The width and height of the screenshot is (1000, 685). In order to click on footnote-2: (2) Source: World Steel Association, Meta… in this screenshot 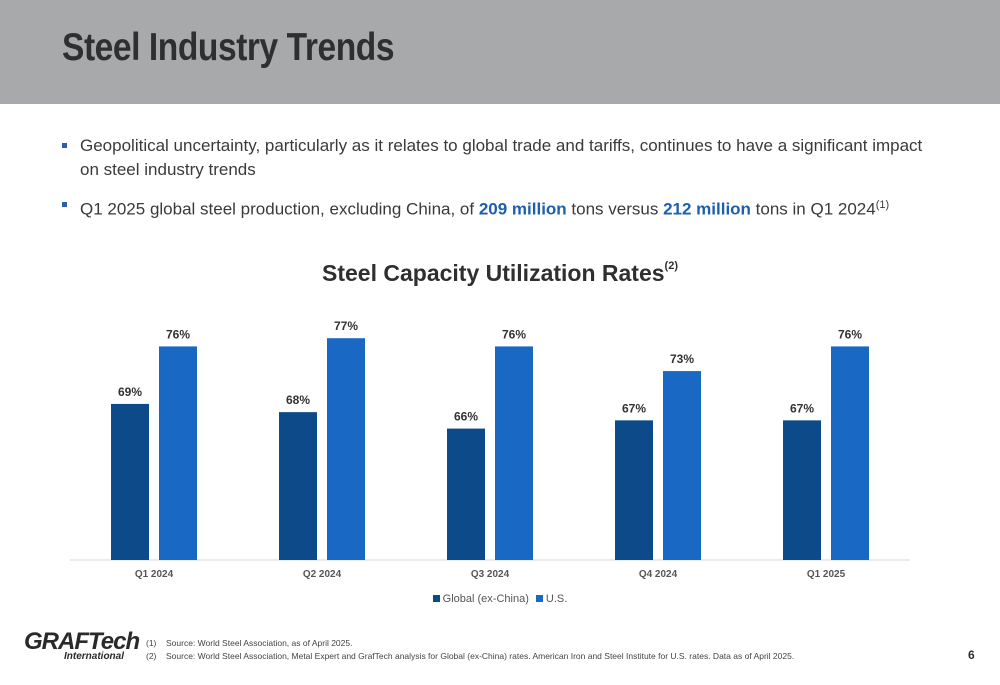, I will do `click(470, 656)`.